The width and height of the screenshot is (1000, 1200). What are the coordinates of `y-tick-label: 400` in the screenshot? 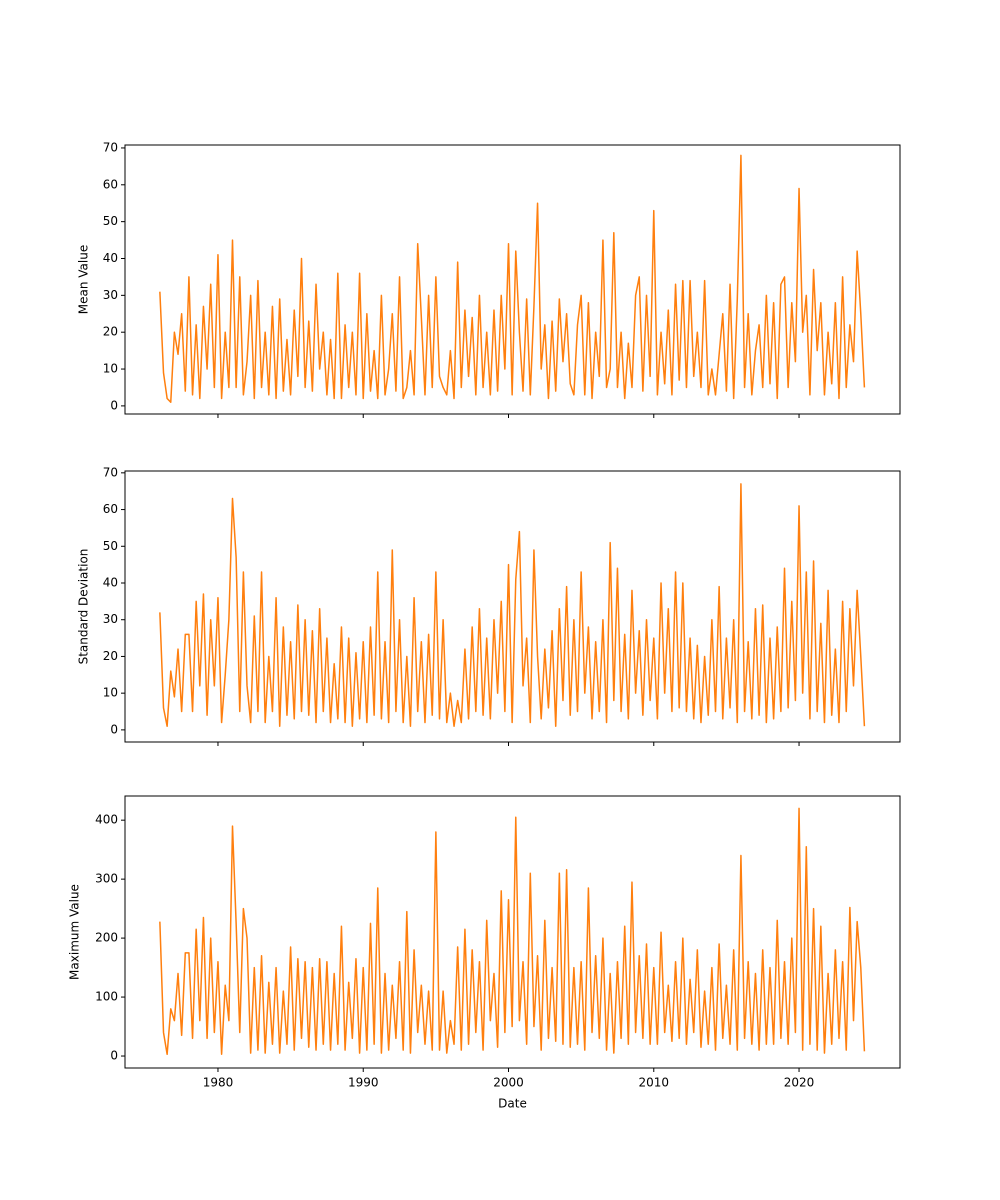 It's located at (106, 820).